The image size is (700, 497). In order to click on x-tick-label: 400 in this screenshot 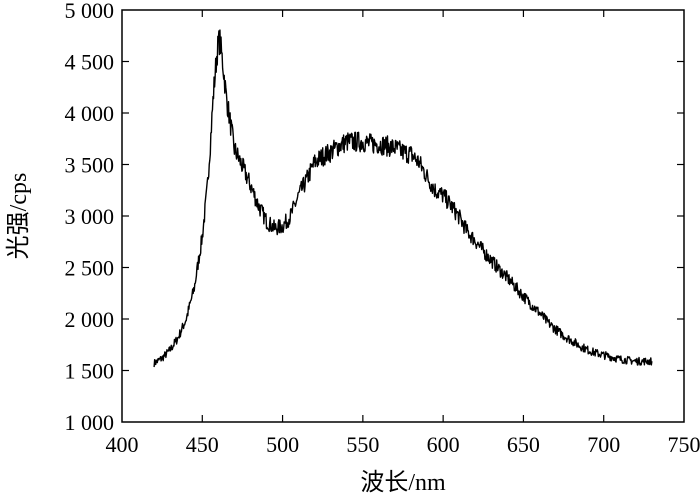, I will do `click(122, 444)`.